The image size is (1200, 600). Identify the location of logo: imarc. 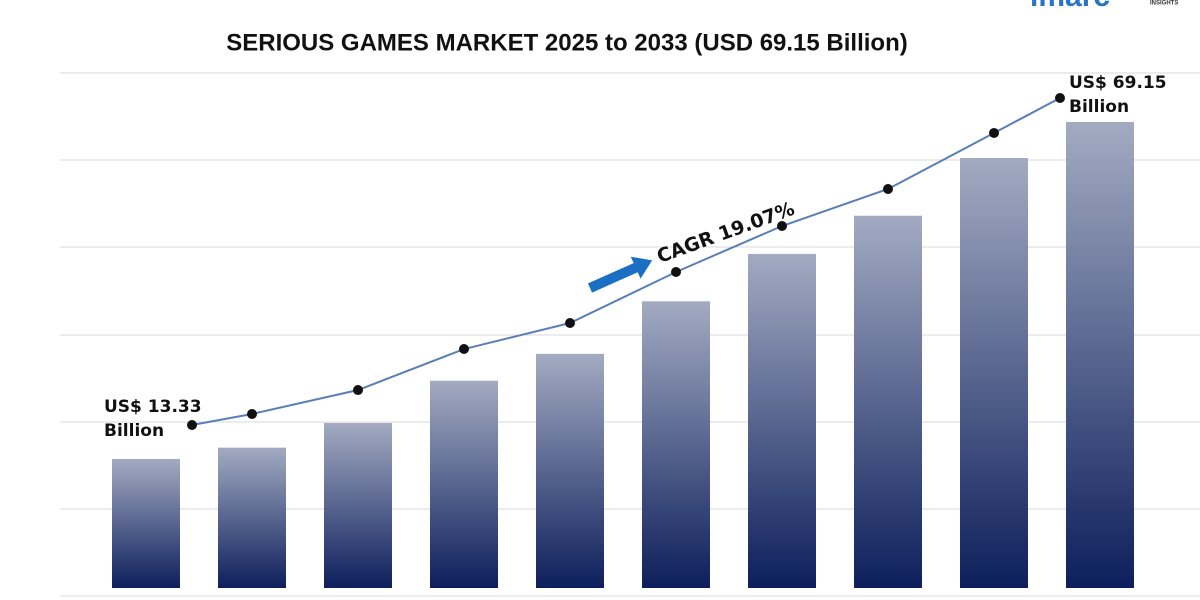
(1070, 6).